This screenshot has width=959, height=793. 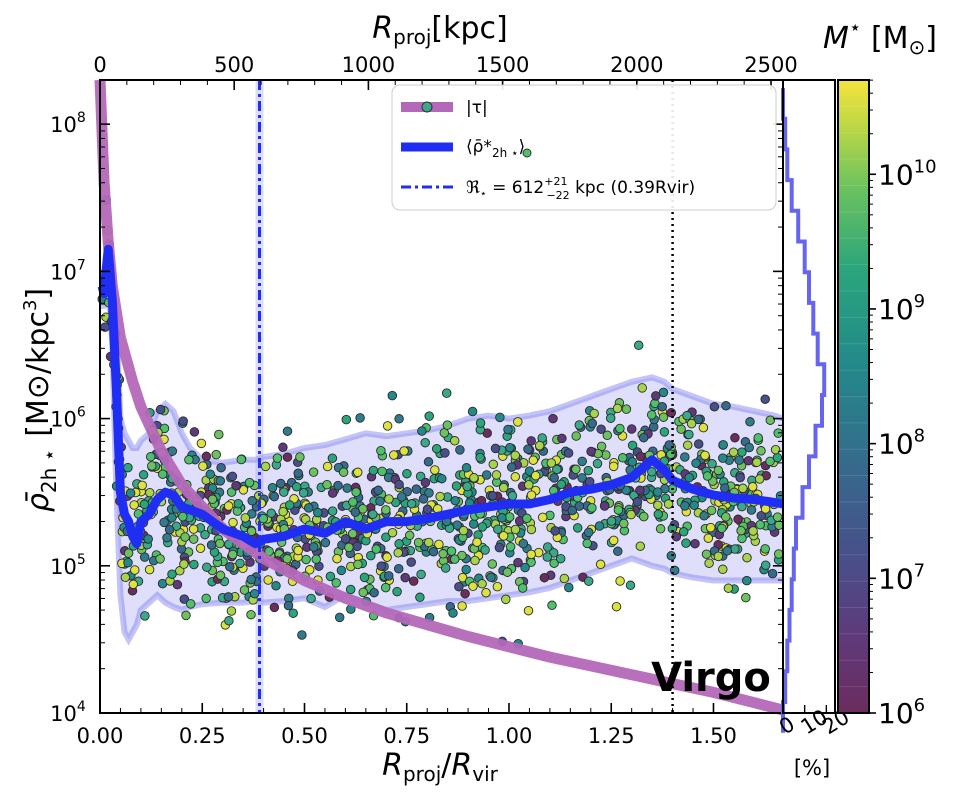 I want to click on x2-tick-label: 2500, so click(x=770, y=65).